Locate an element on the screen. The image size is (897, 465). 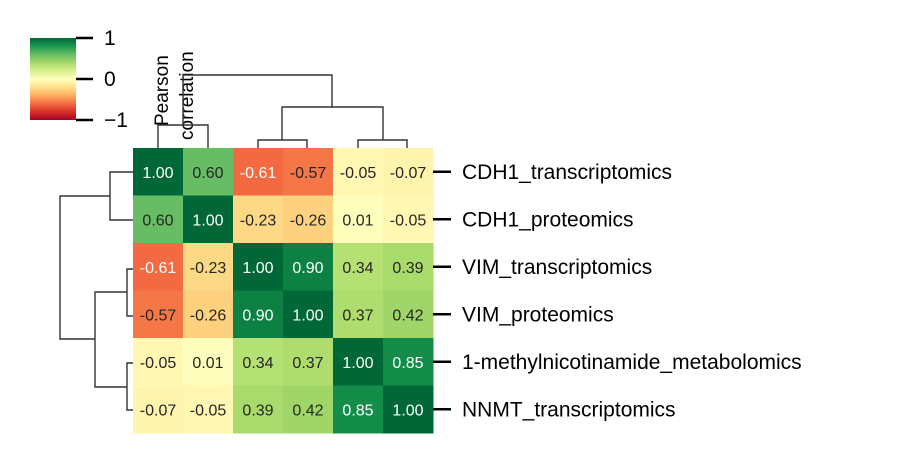
colorbar-tick-label: 1 is located at coordinates (110, 38).